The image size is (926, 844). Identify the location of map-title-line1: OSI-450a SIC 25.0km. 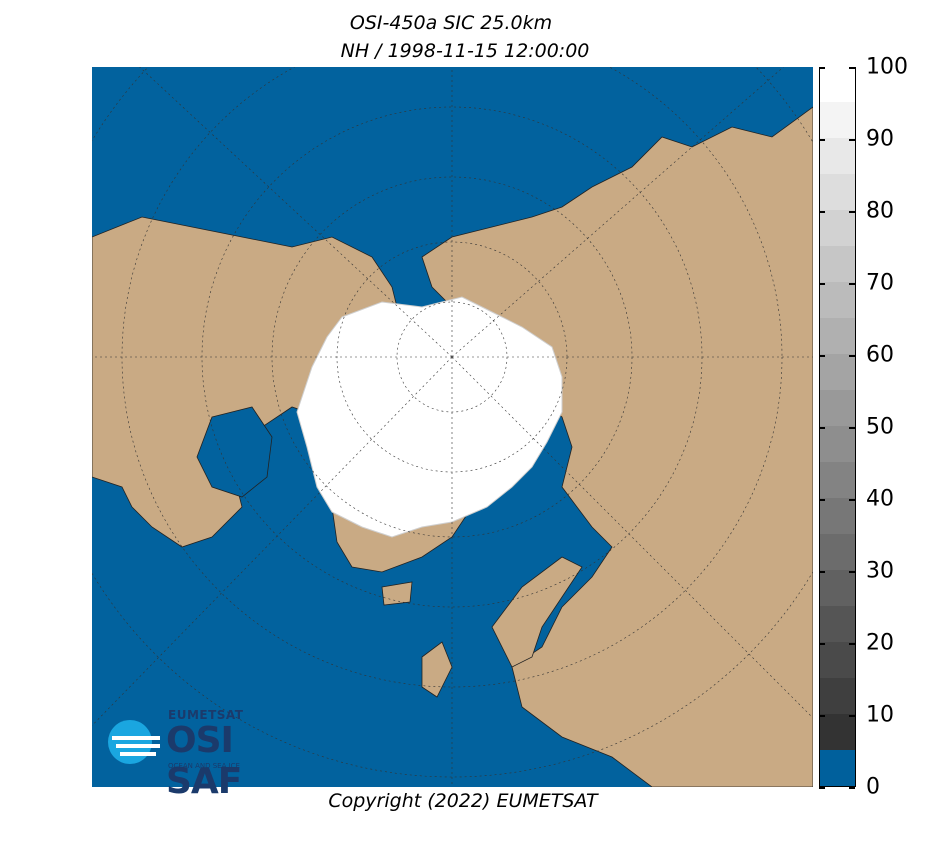
(451, 23).